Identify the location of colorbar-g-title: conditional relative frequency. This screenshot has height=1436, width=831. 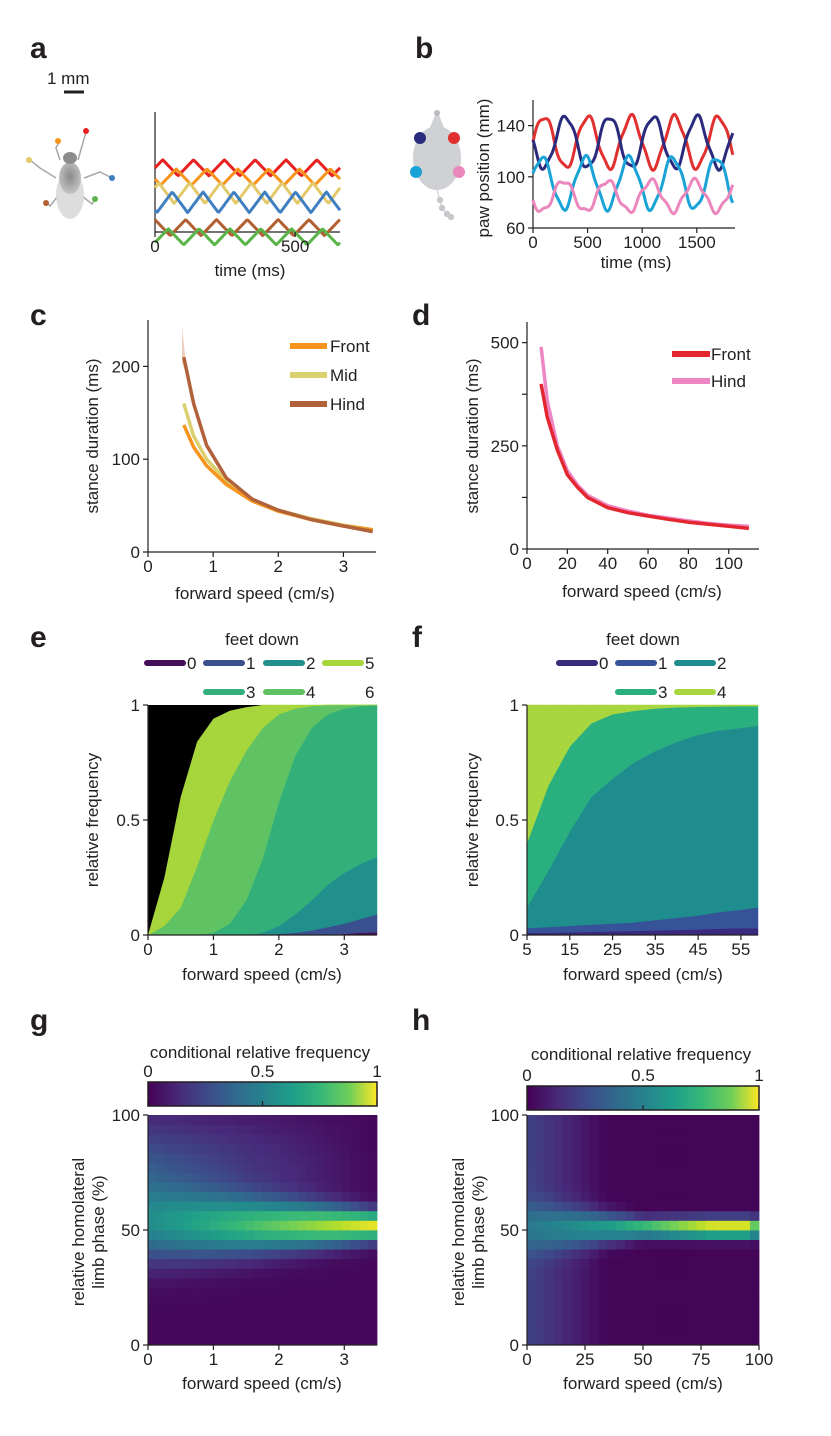
(260, 1052).